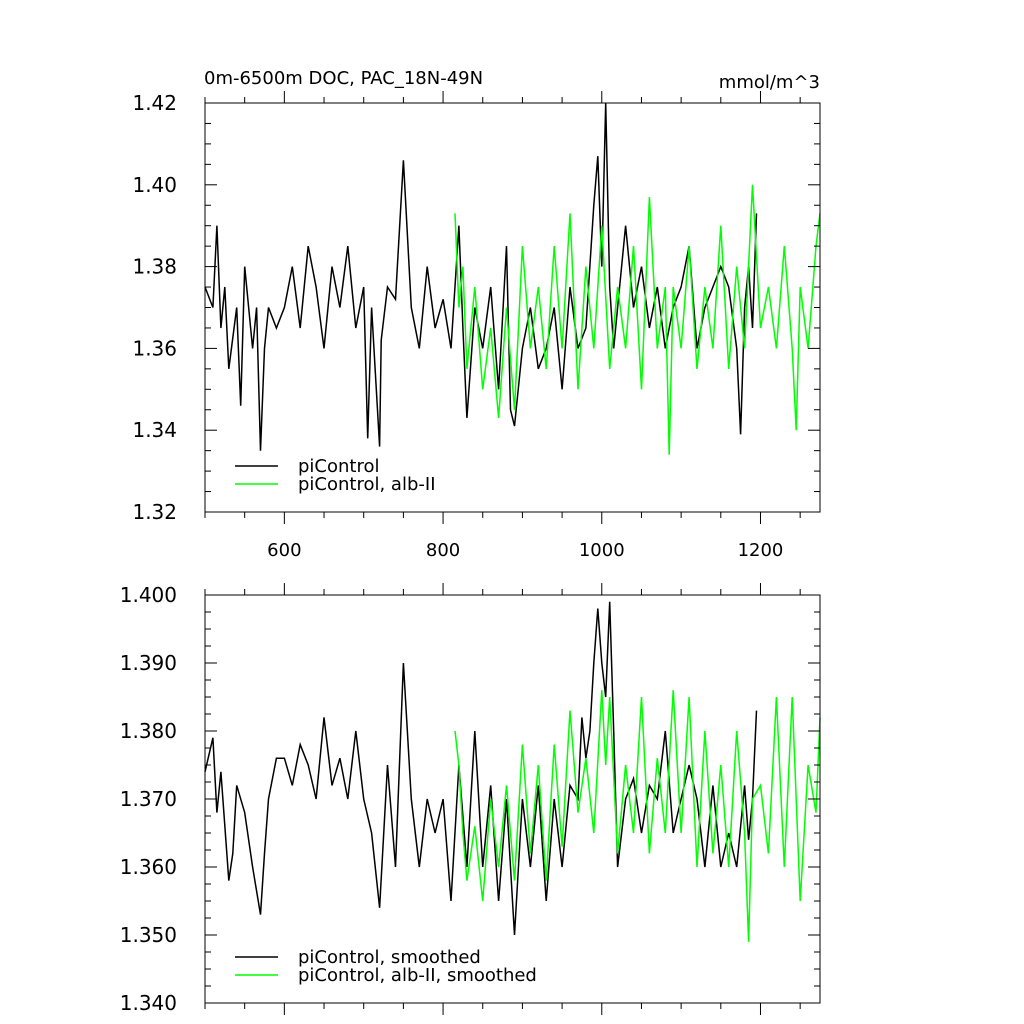  I want to click on y-tick-label: 1.350, so click(148, 935).